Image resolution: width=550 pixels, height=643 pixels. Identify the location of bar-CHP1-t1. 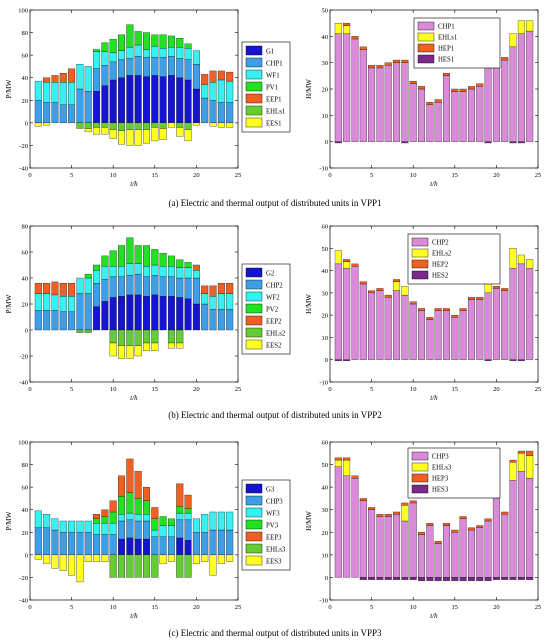
(338, 87).